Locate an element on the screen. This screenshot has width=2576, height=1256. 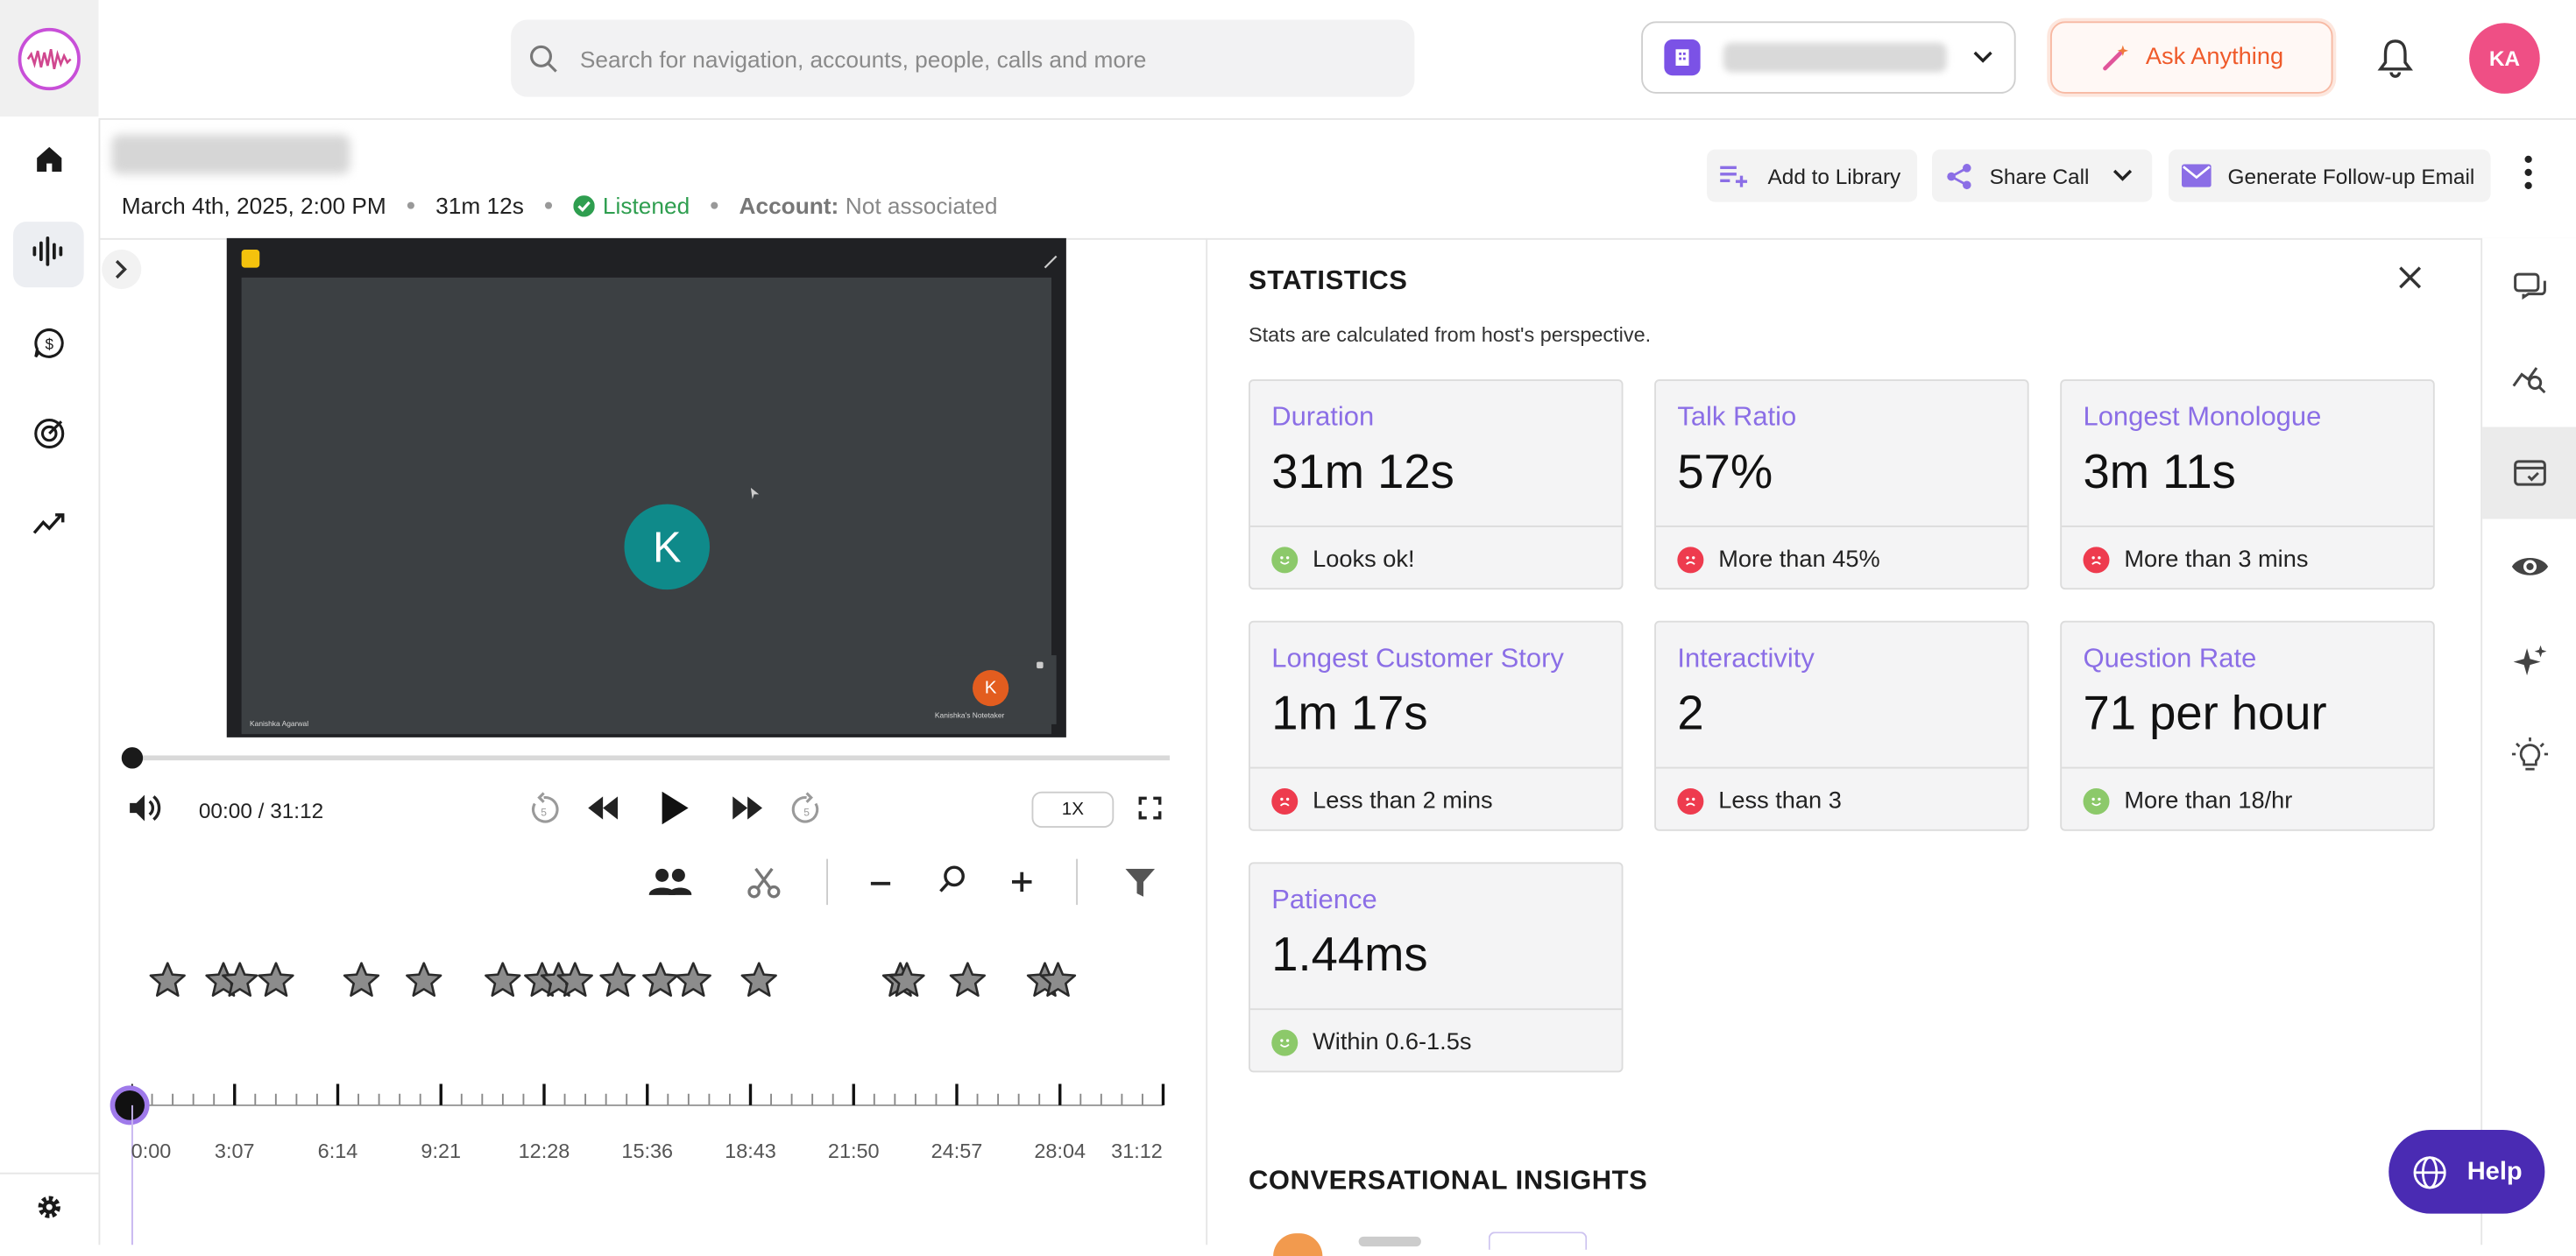
zoom-in-button is located at coordinates (1022, 882).